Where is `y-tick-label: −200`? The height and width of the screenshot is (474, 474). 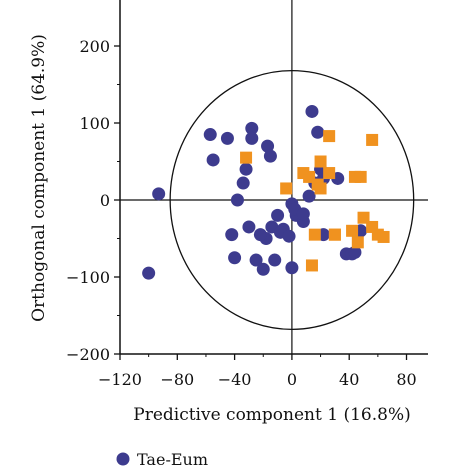 y-tick-label: −200 is located at coordinates (88, 354).